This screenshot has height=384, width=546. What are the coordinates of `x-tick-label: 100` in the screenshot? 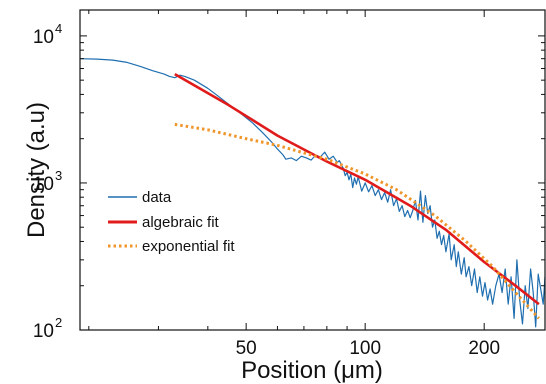 It's located at (365, 348).